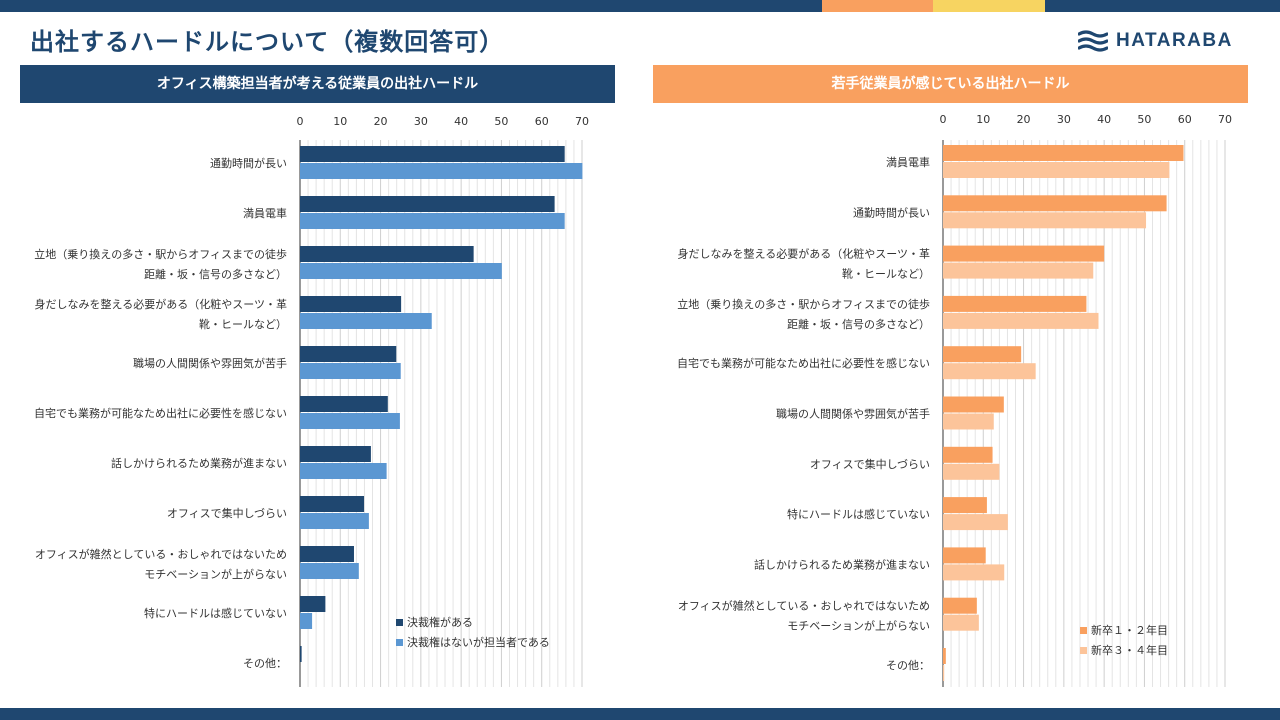  I want to click on right-chart-title-banner: 若手従業員が感じている出社ハードル, so click(950, 84).